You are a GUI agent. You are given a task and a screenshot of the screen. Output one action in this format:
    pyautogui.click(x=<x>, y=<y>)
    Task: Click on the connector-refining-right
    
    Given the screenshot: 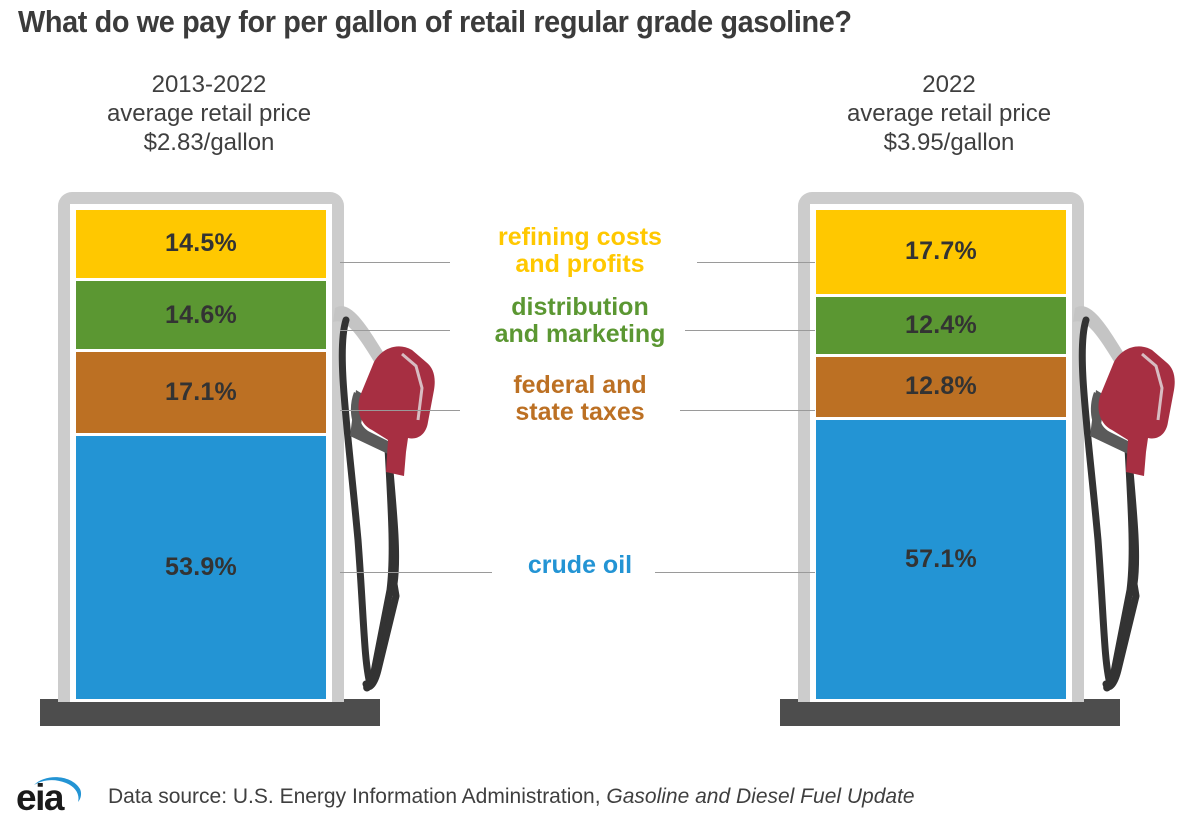 What is the action you would take?
    pyautogui.click(x=756, y=262)
    